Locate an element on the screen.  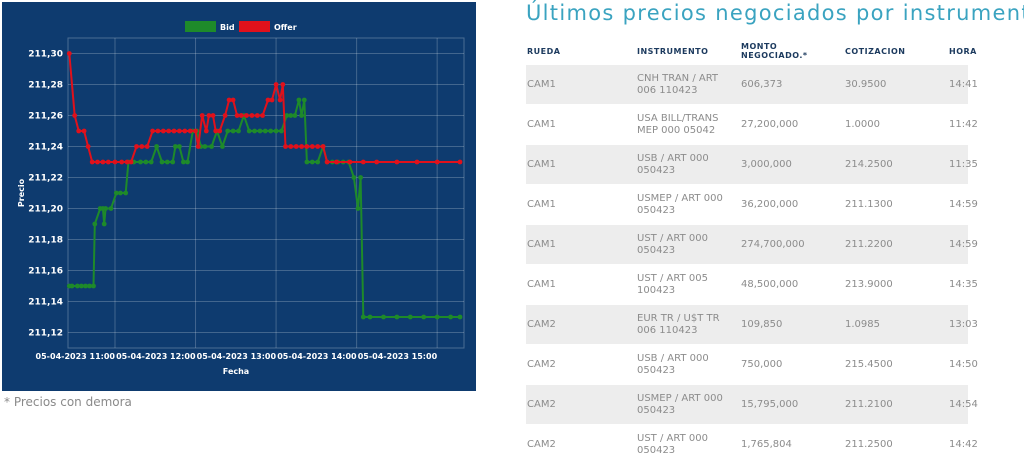
instrumento-text: UST / ART 005 100423 is located at coordinates (685, 285).